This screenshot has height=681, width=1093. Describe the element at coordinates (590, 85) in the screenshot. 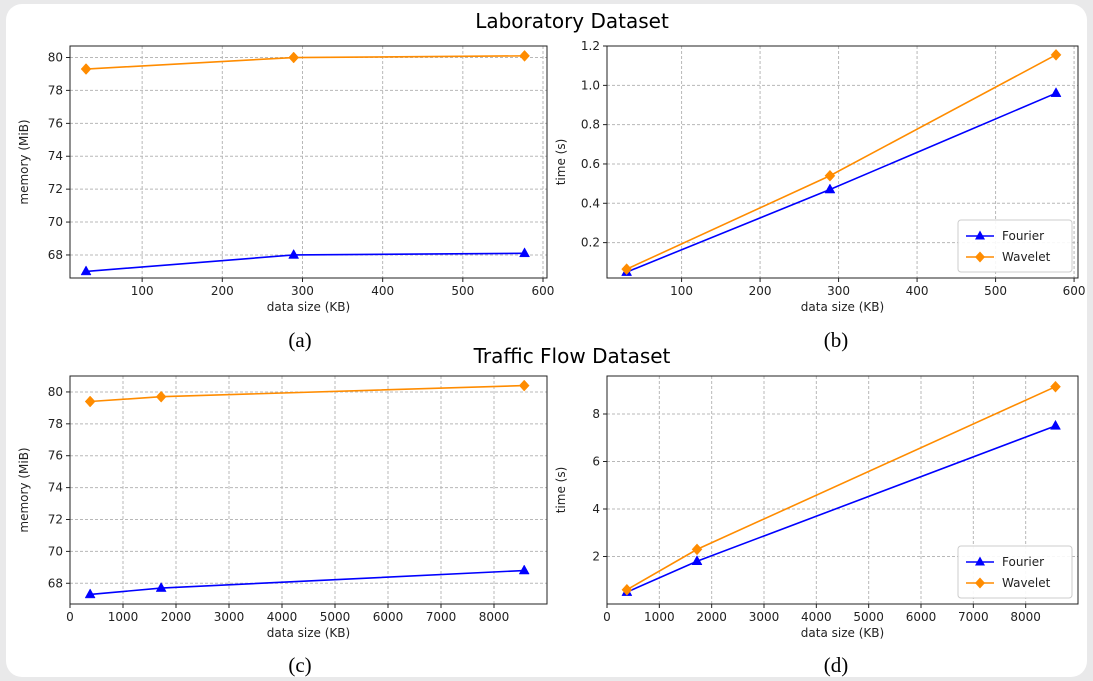

I see `y-tick-label: 1.0` at that location.